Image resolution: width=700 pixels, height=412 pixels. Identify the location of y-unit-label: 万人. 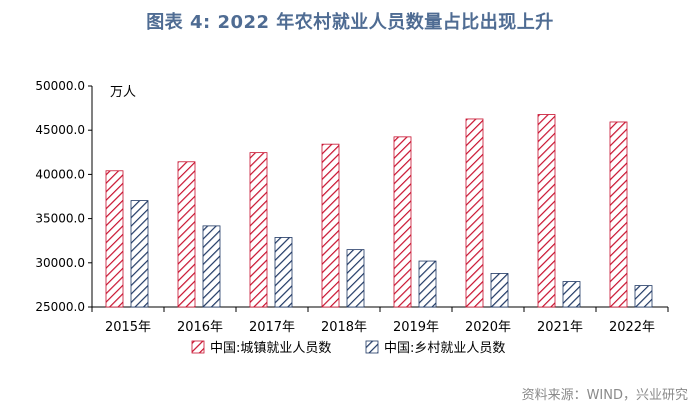
(123, 92).